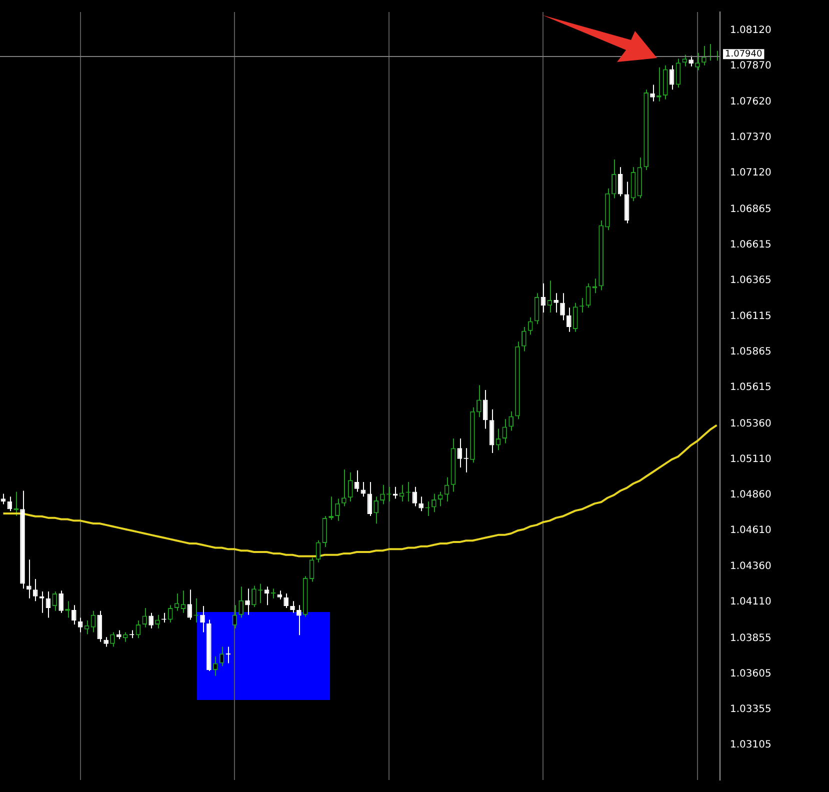 The height and width of the screenshot is (792, 829). Describe the element at coordinates (751, 102) in the screenshot. I see `y-tick-label: 1.07620` at that location.